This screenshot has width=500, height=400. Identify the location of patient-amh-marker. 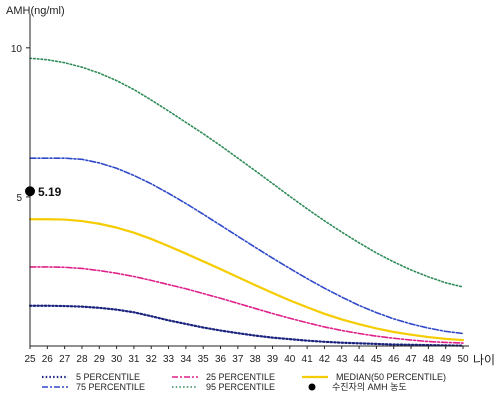
(30, 191).